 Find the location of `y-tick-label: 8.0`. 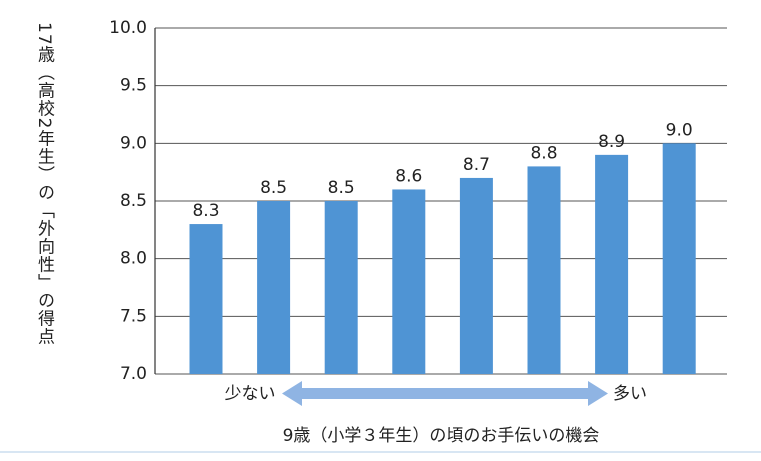

y-tick-label: 8.0 is located at coordinates (133, 259).